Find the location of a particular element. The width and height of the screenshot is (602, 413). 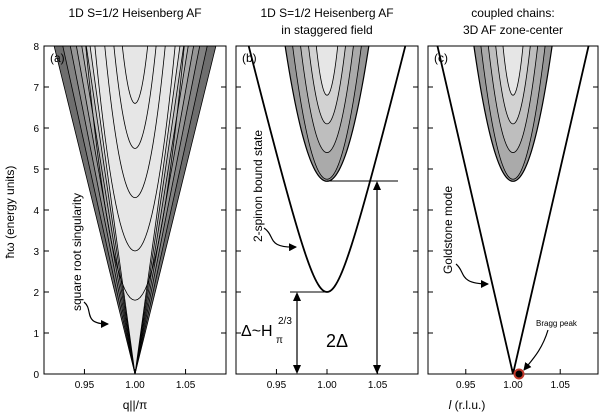

annotation-square-root-singularity: square root singularity is located at coordinates (77, 252).